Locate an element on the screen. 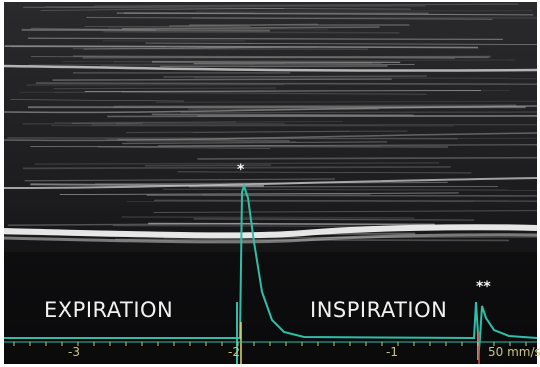  time-tick-label: -2 is located at coordinates (234, 352).